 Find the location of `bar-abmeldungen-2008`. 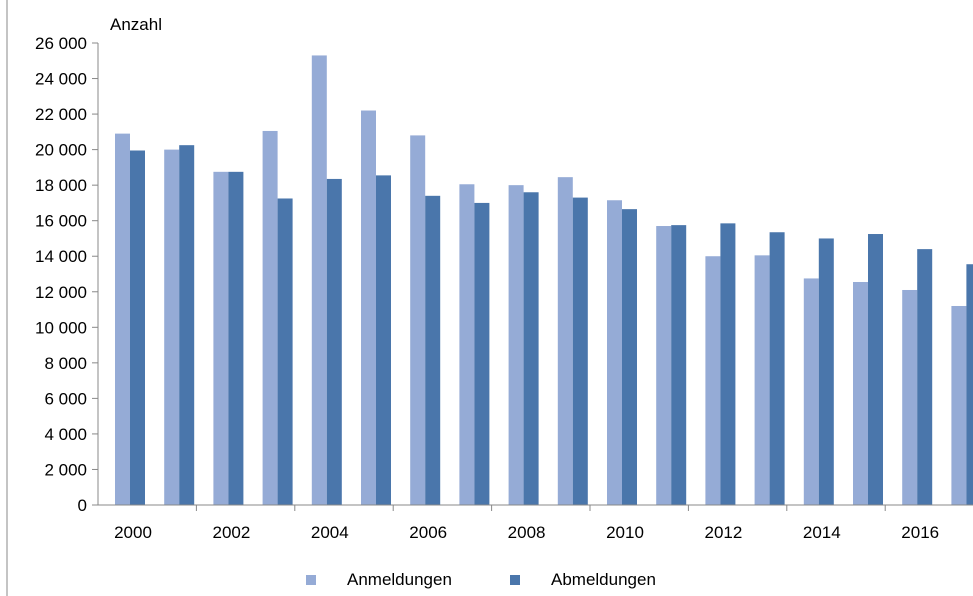

bar-abmeldungen-2008 is located at coordinates (531, 348).